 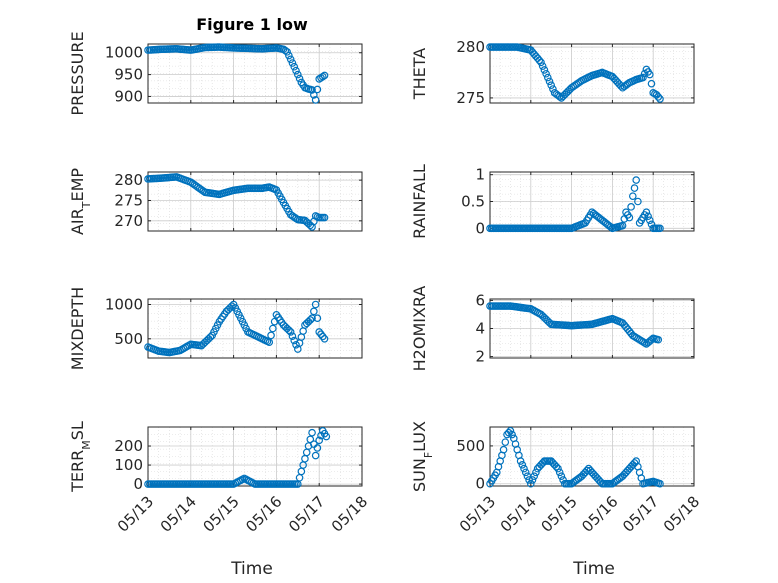 What do you see at coordinates (128, 465) in the screenshot?
I see `y-tick-label: 100` at bounding box center [128, 465].